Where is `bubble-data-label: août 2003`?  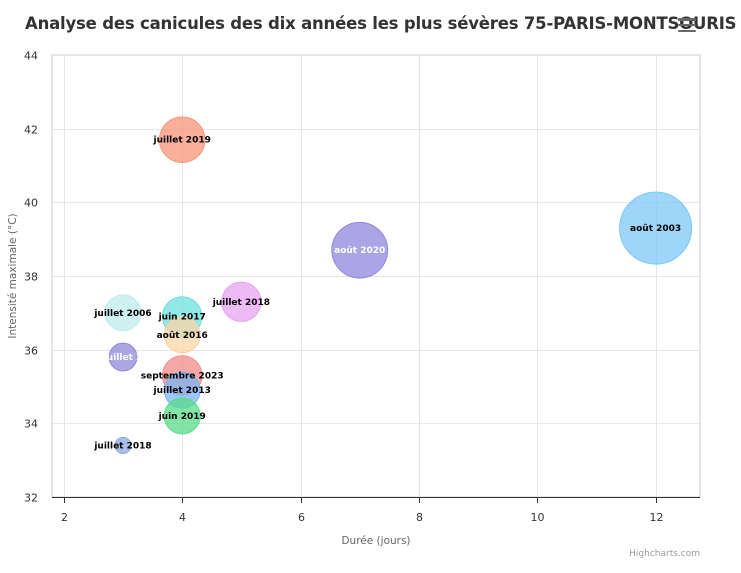
bubble-data-label: août 2003 is located at coordinates (655, 229).